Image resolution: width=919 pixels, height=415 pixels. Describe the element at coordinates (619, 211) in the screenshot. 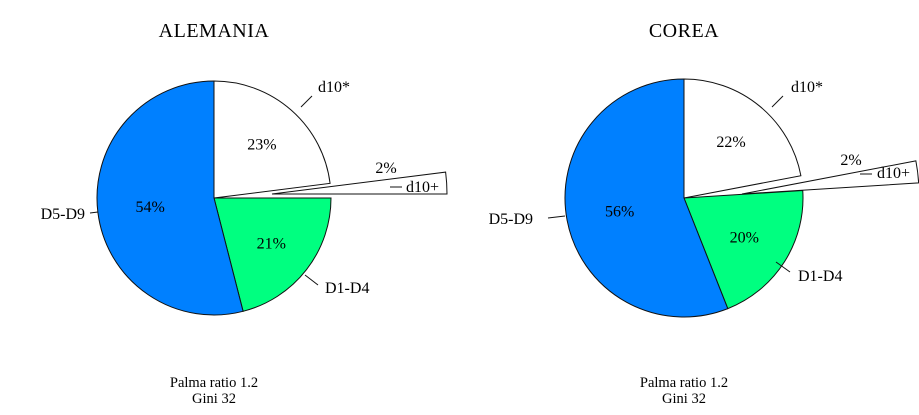

I see `slice-percent-label: 56%` at that location.